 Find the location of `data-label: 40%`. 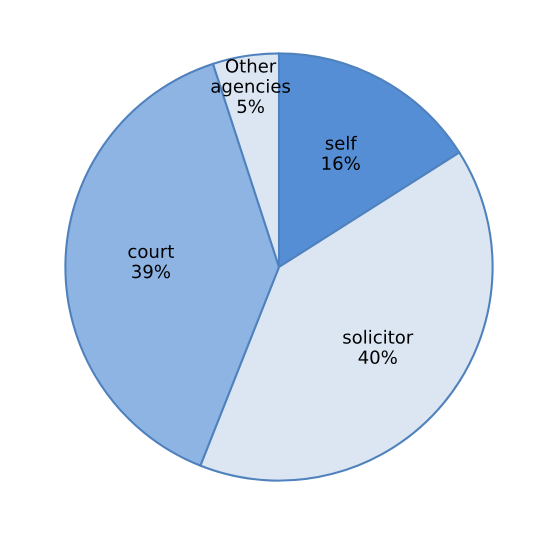

data-label: 40% is located at coordinates (377, 357).